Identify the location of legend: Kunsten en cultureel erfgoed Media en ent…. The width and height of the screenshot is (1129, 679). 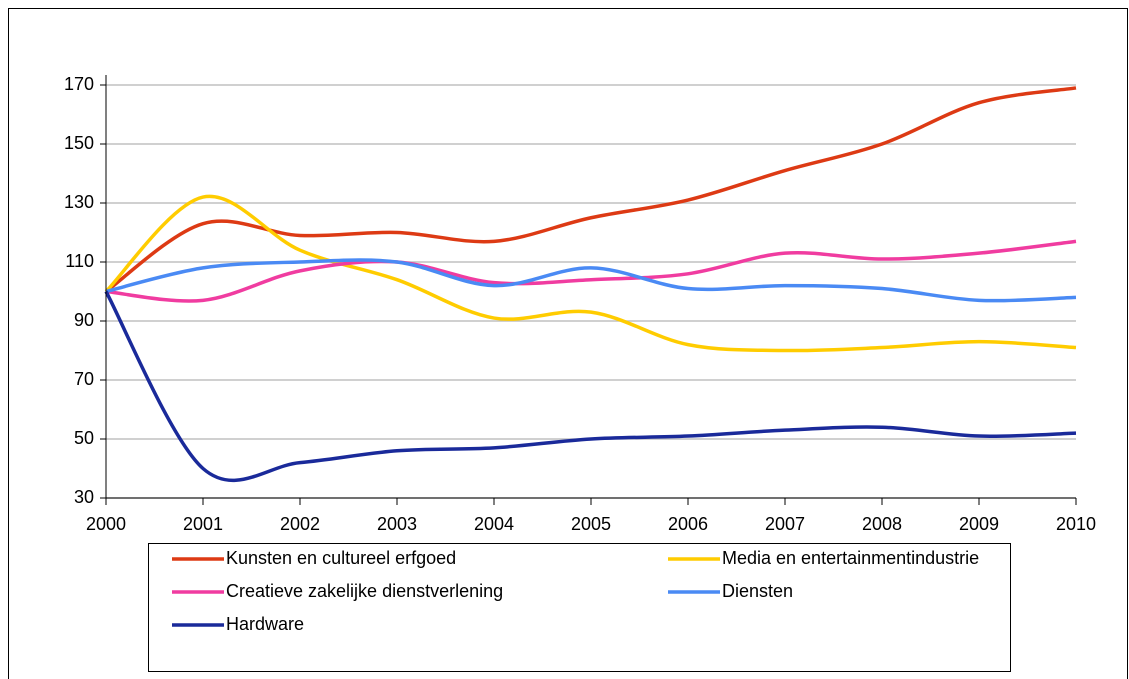
(575, 591).